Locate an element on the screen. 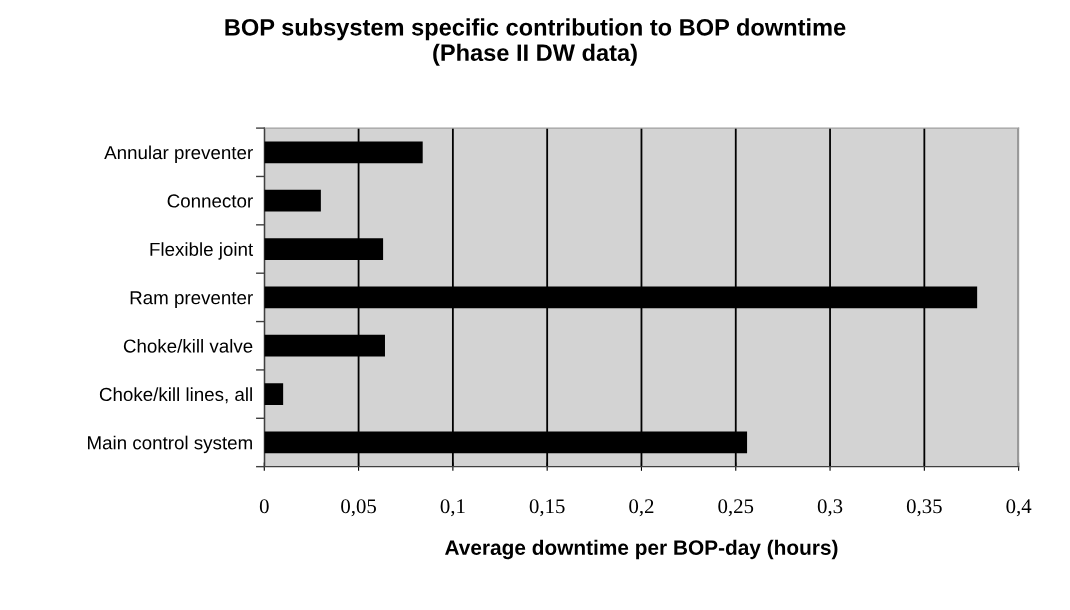  x-axis-title: Average downtime per BOP-day (hours) is located at coordinates (641, 549).